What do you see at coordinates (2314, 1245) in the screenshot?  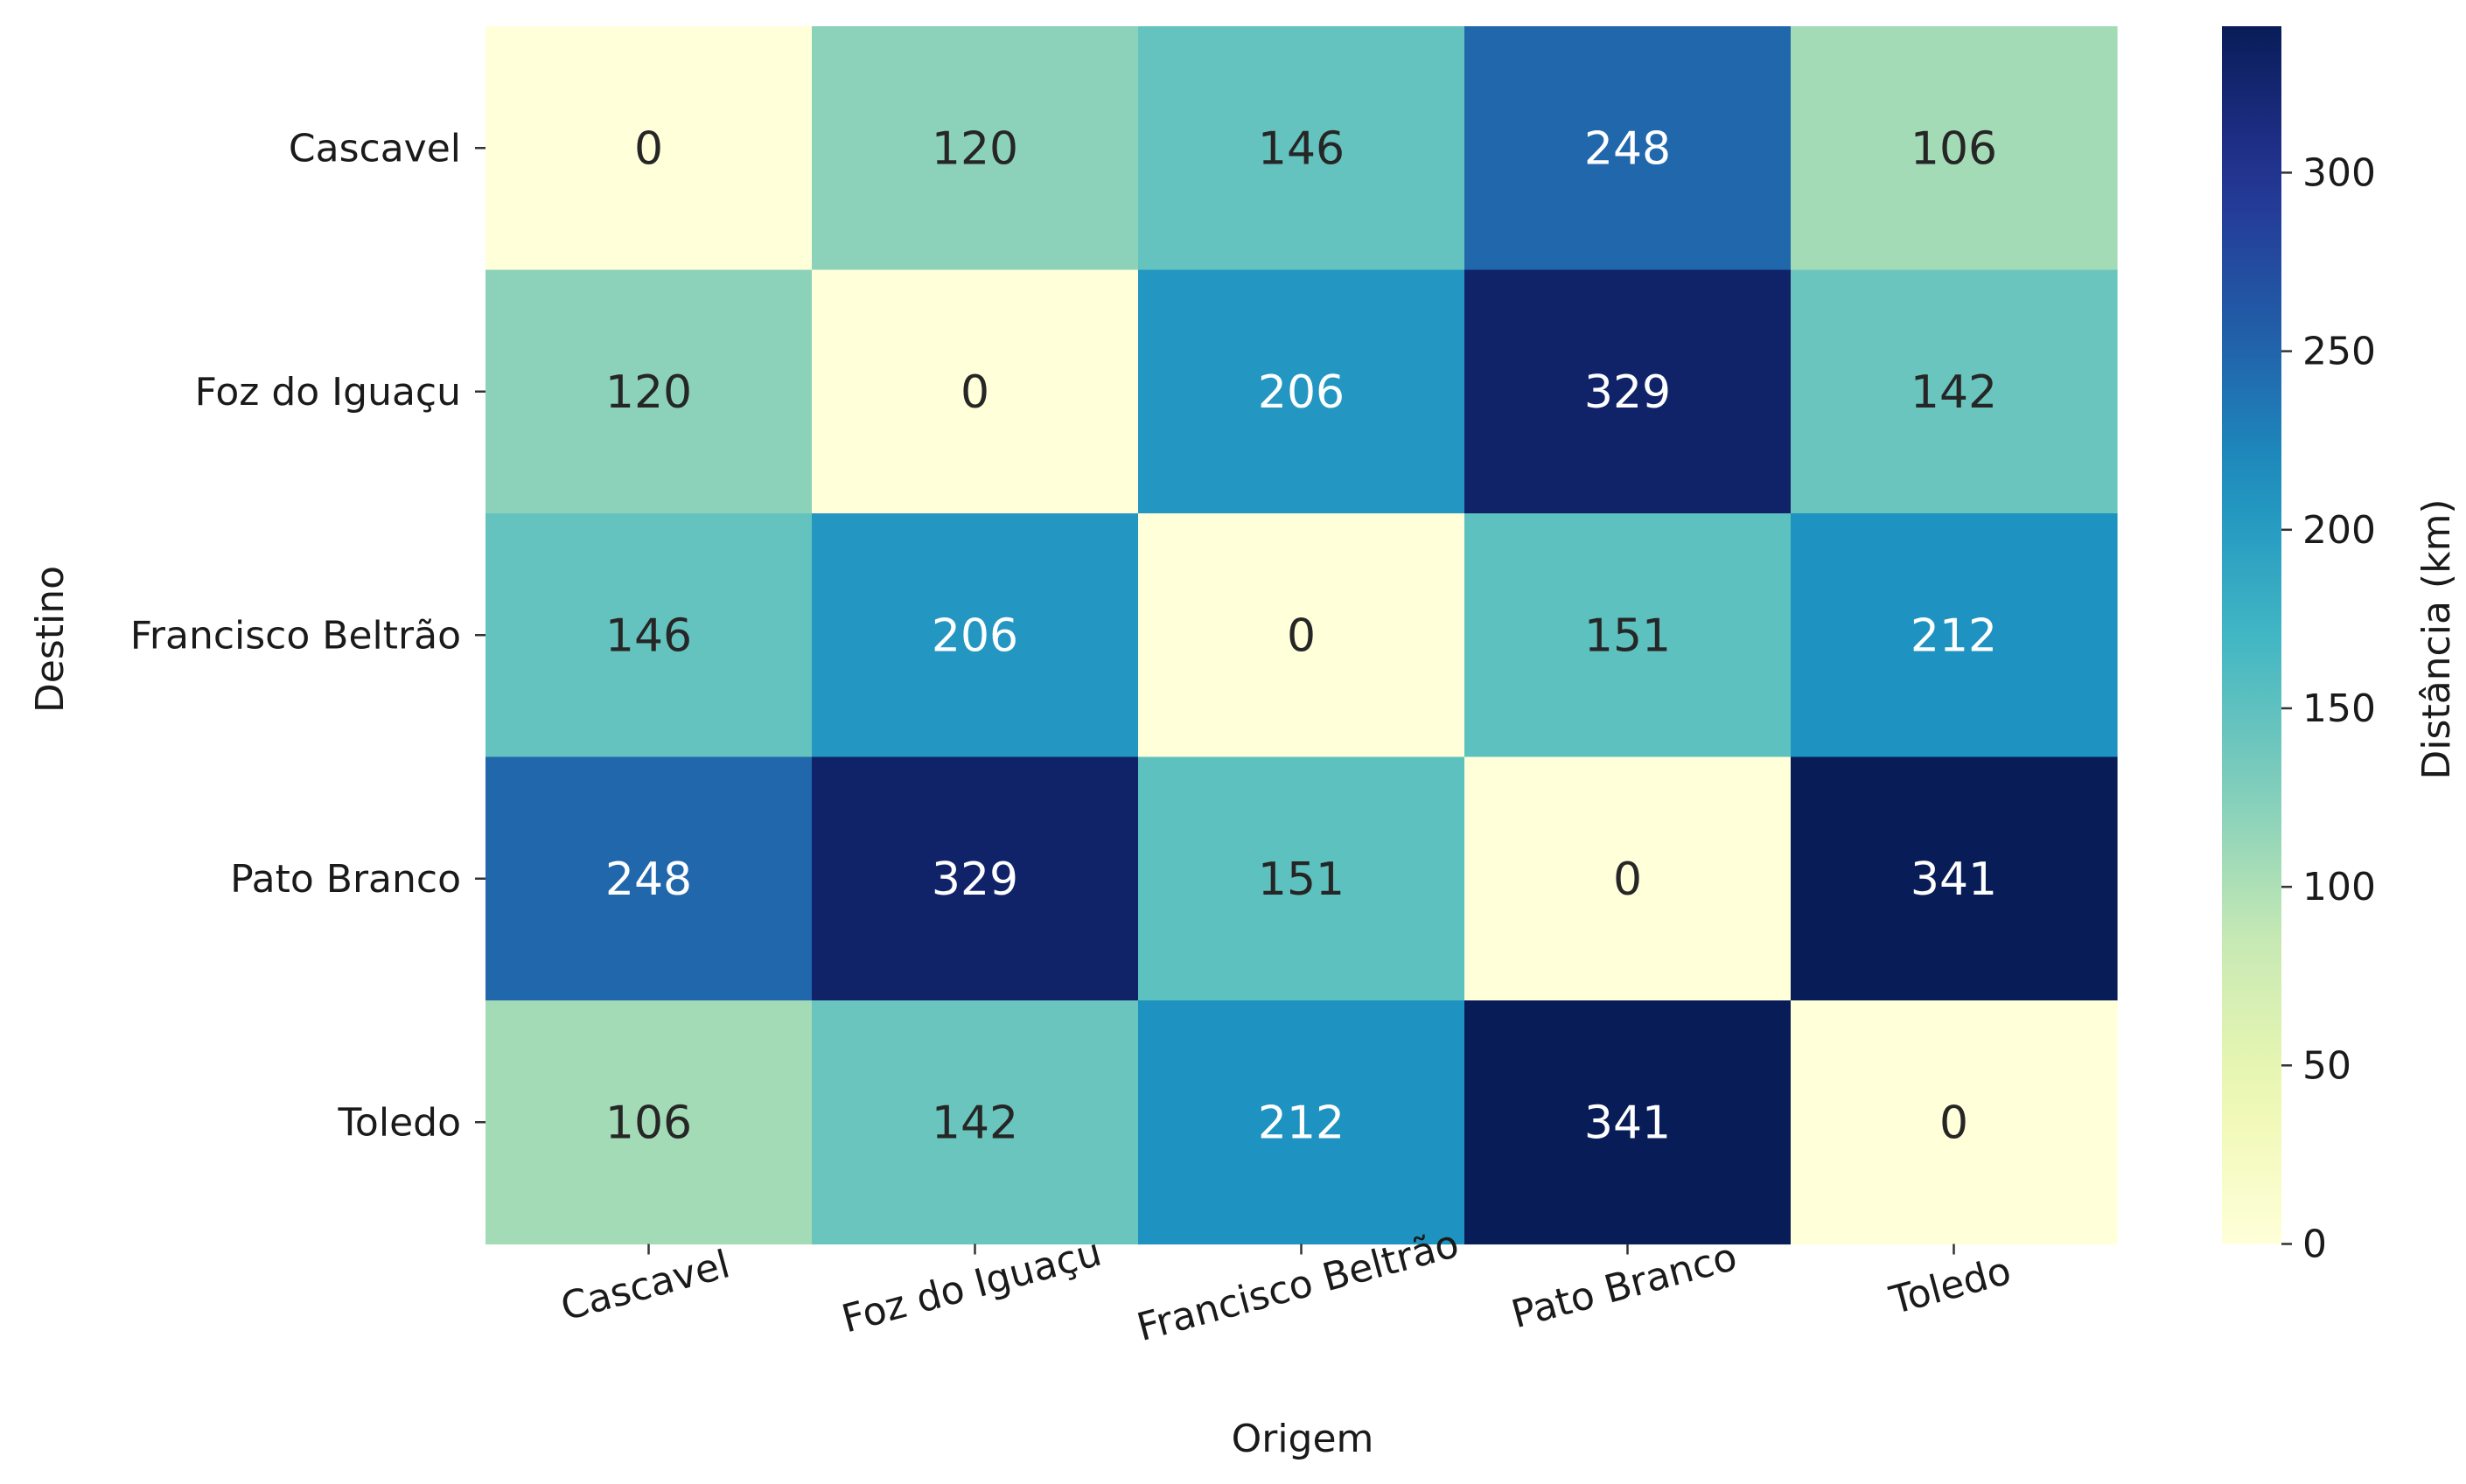 I see `colorbar-tick-label: 0` at bounding box center [2314, 1245].